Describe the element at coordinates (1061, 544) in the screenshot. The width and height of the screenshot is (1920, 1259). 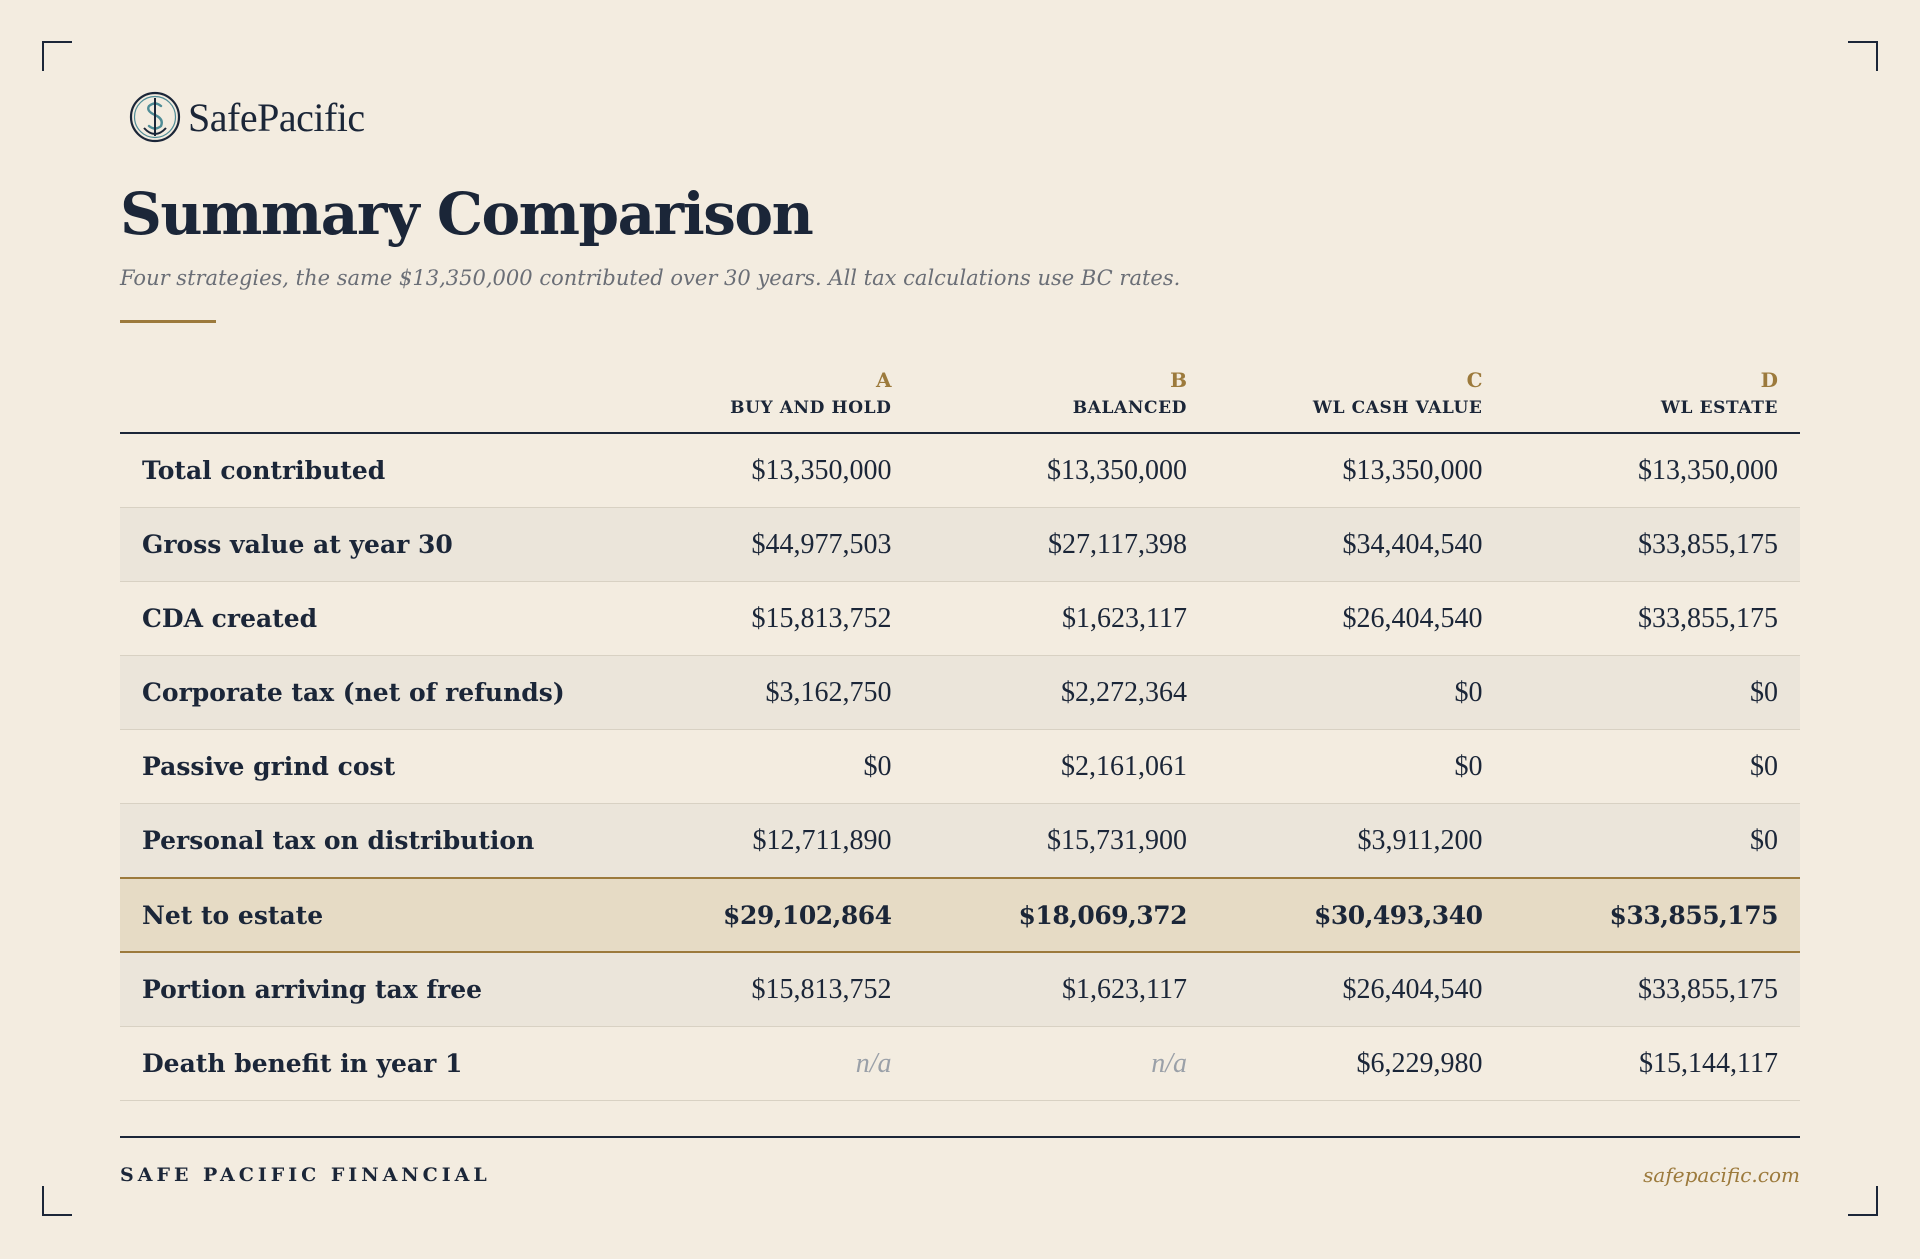
I see `cell-value-b: $27,117,398` at that location.